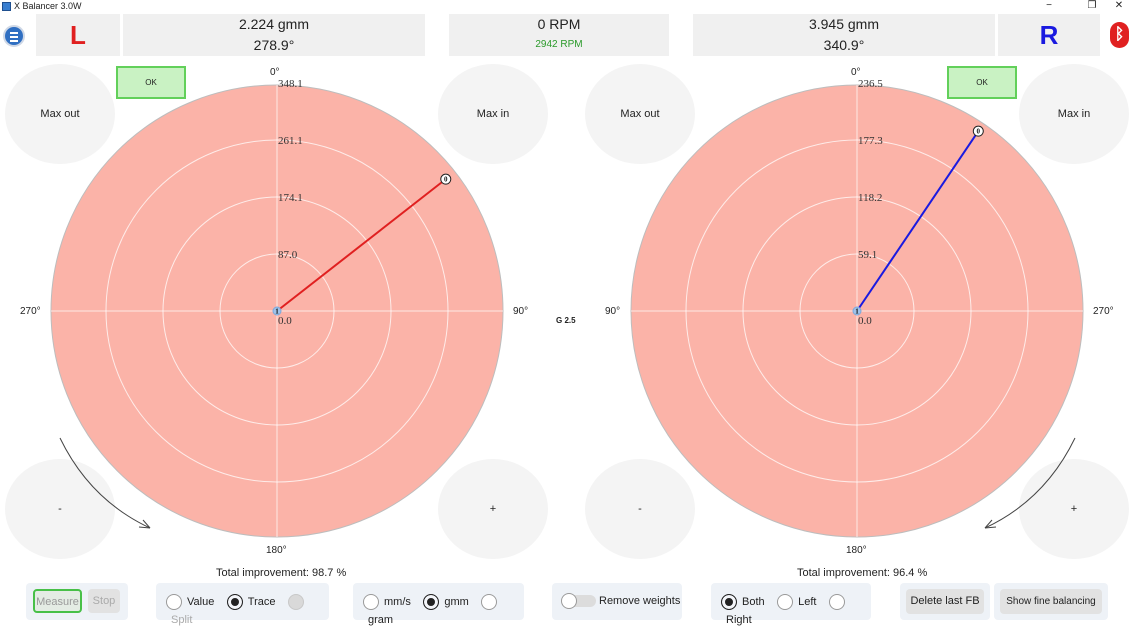 Image resolution: width=1134 pixels, height=629 pixels. I want to click on left-point-label: 0, so click(446, 180).